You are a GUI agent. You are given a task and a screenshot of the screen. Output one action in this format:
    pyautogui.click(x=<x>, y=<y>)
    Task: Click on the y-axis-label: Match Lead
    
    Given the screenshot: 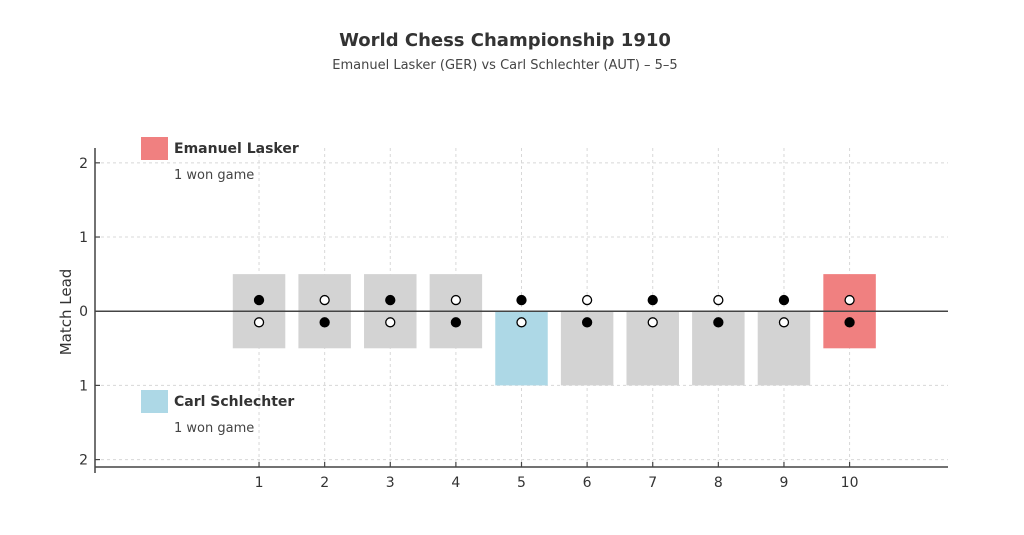 What is the action you would take?
    pyautogui.click(x=66, y=312)
    